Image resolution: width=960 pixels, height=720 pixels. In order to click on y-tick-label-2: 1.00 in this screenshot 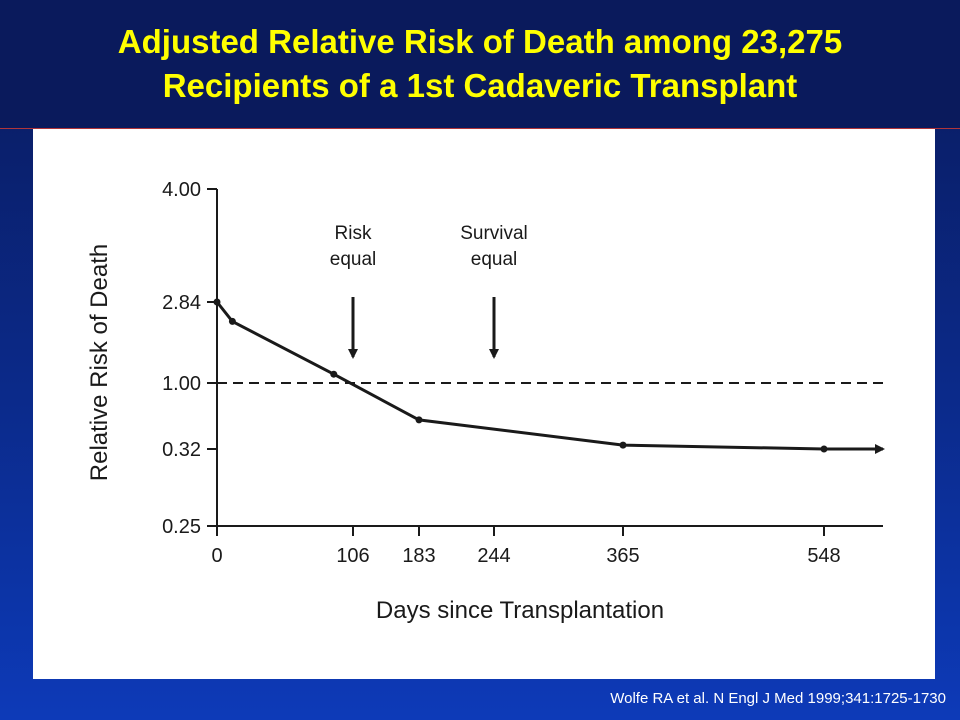, I will do `click(181, 384)`.